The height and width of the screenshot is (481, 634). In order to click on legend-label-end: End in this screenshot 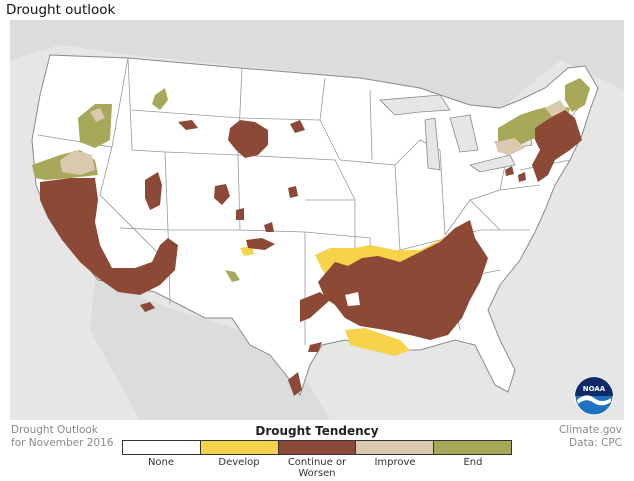, I will do `click(473, 462)`.